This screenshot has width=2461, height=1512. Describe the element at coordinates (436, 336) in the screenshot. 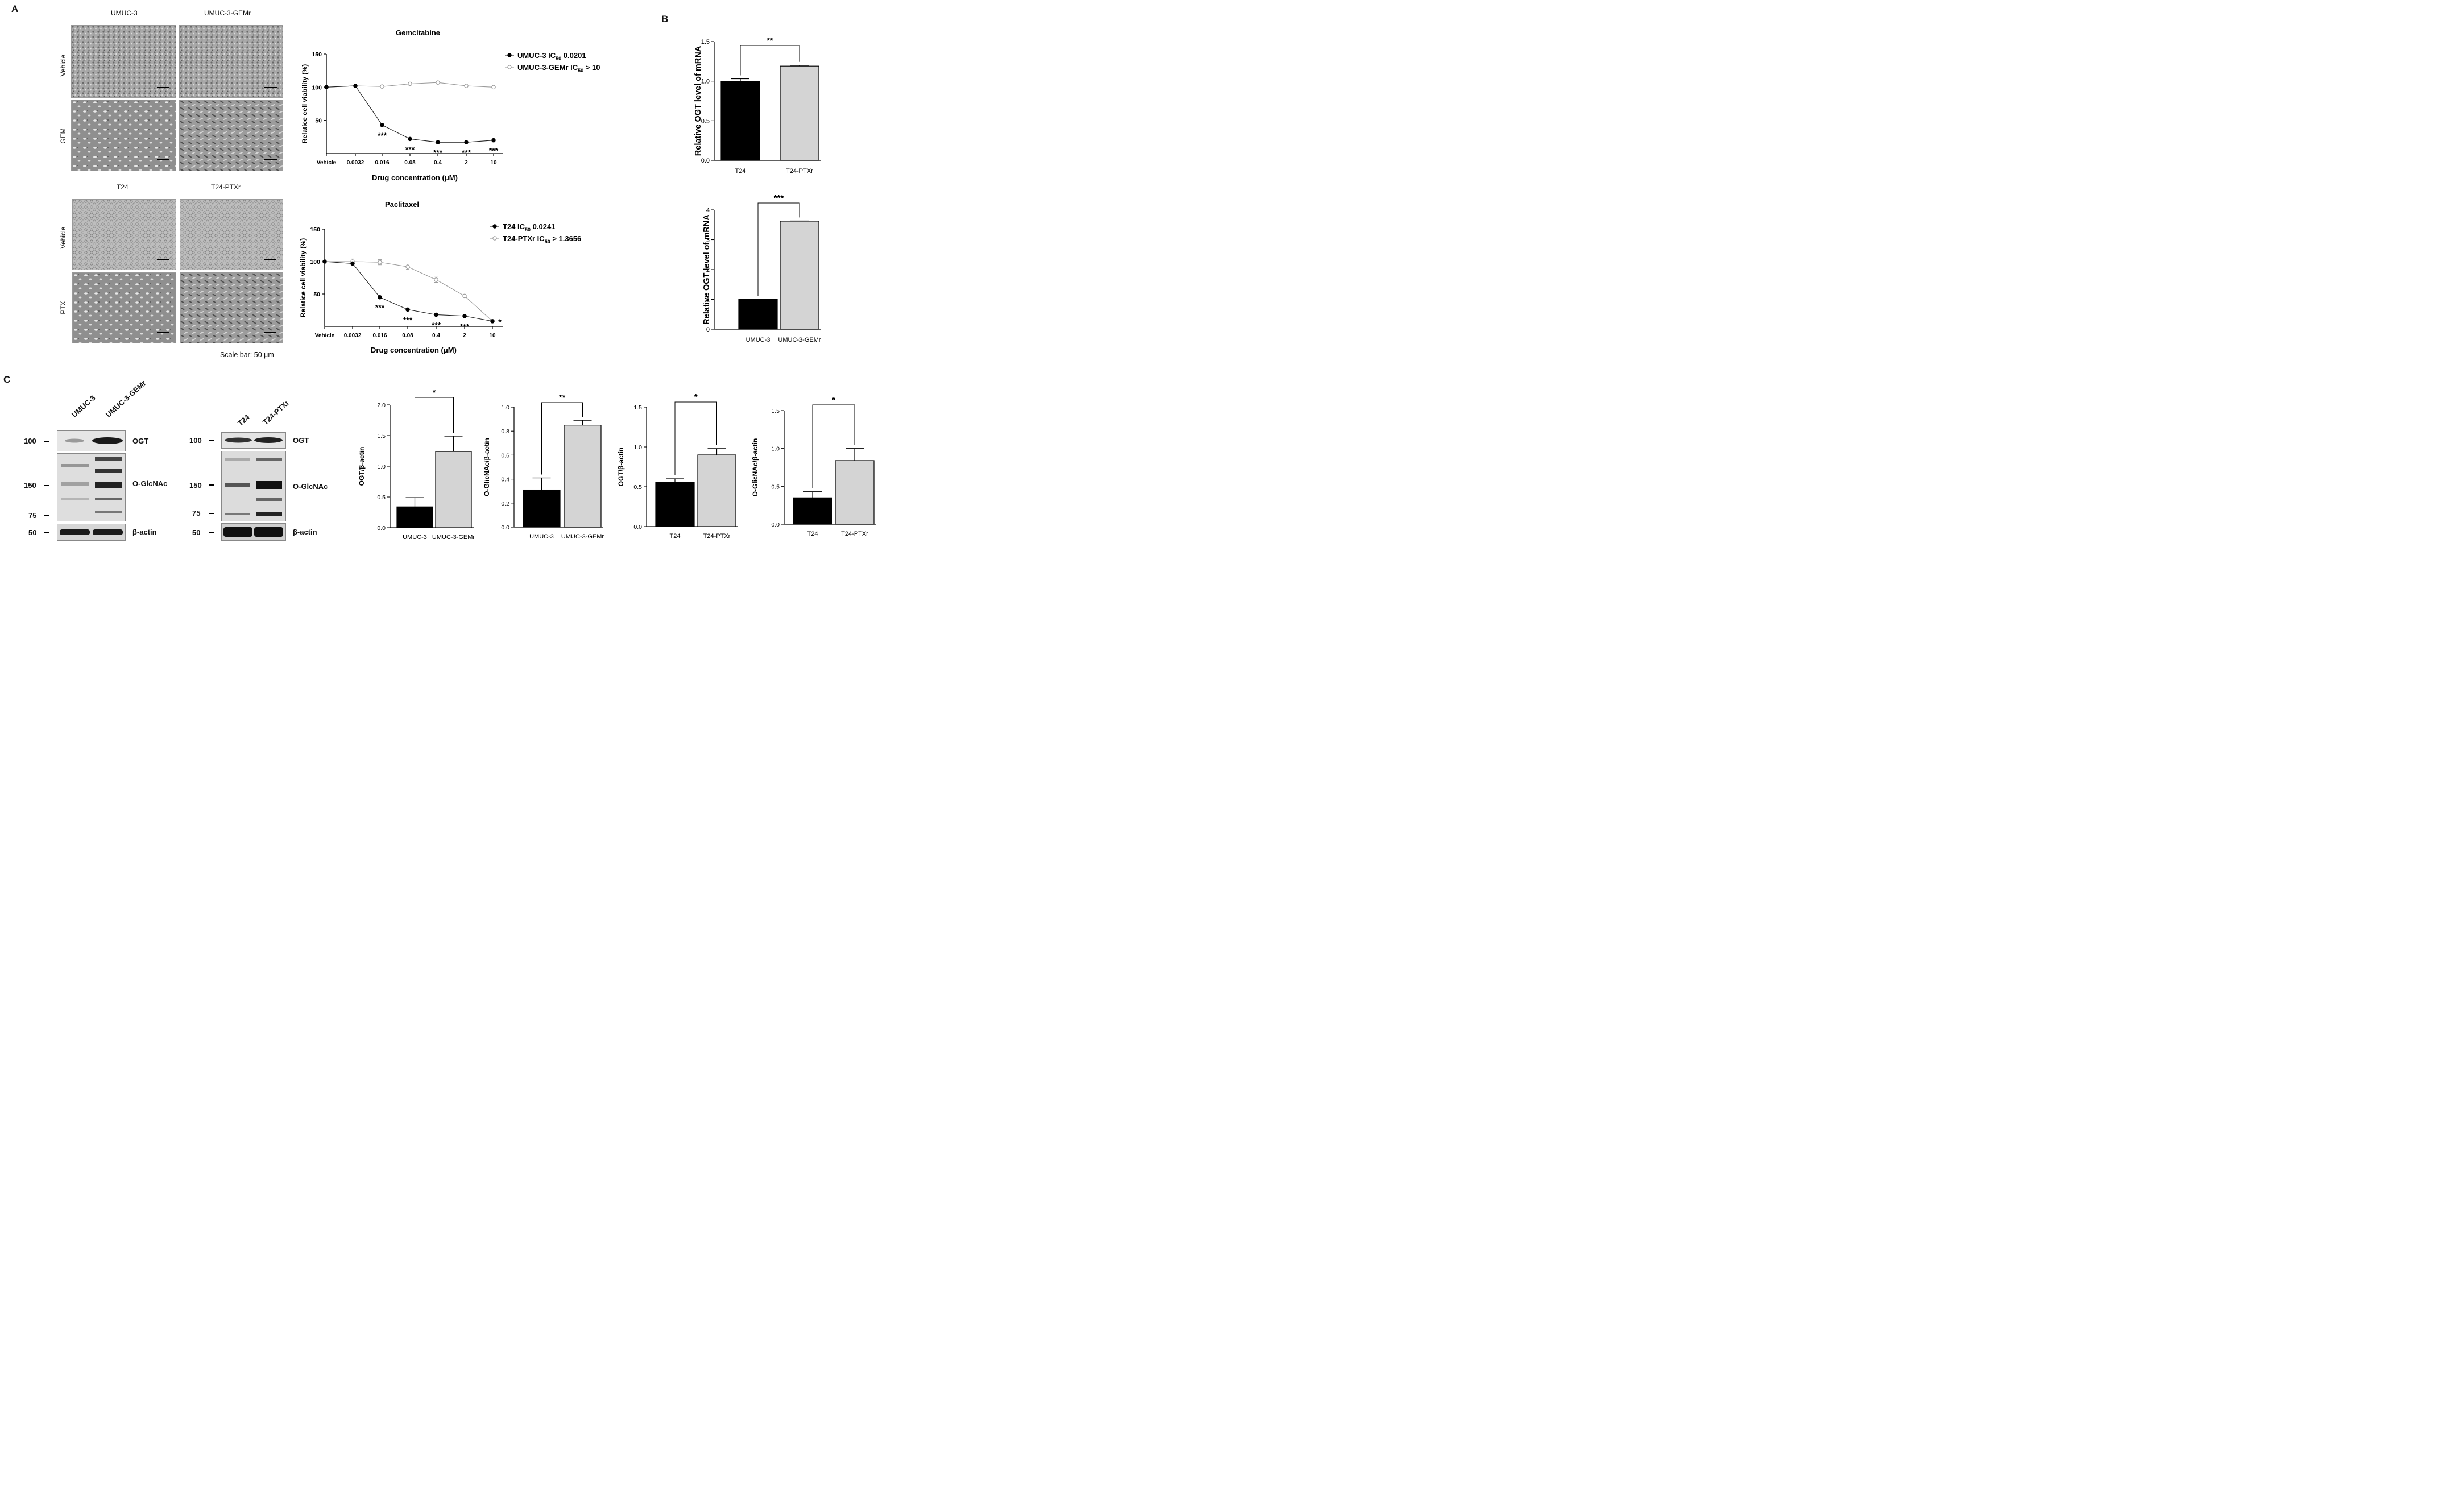

I see `chart-ptx-xtick-label: 0.4` at that location.